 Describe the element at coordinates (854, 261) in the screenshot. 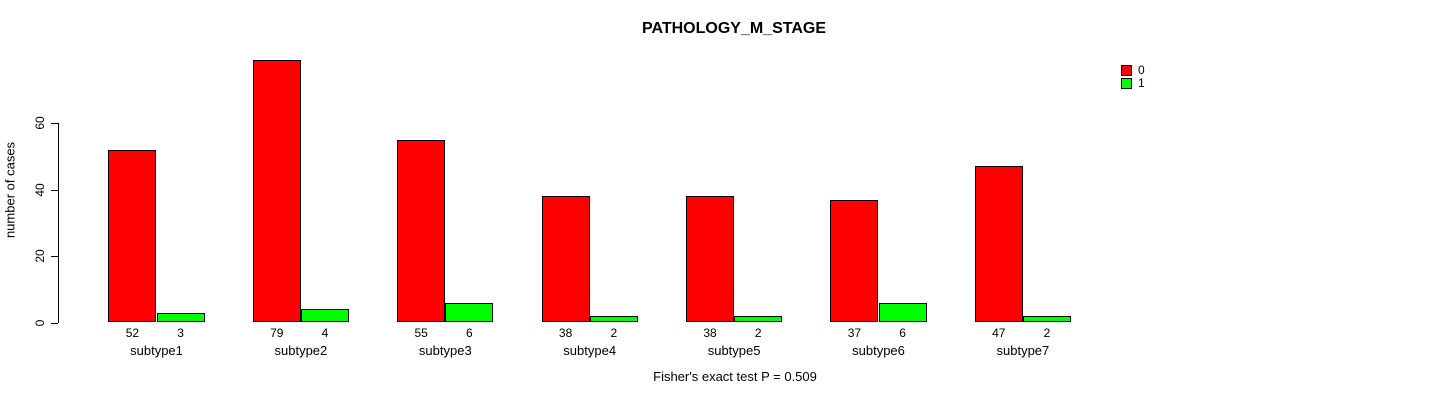

I see `bar-0-subtype6` at that location.